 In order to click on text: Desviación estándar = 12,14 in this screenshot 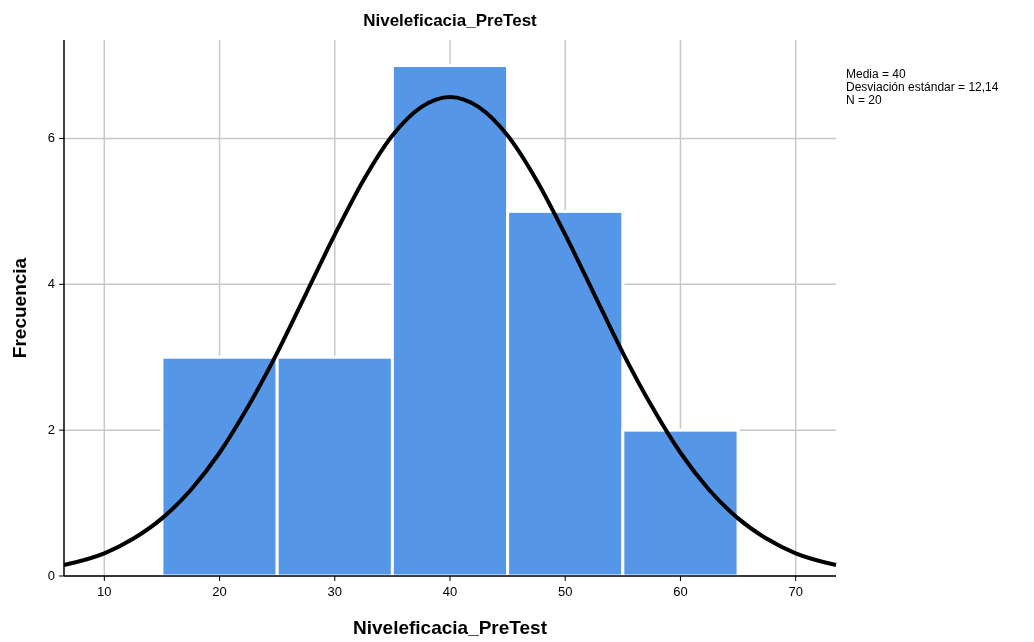, I will do `click(922, 87)`.